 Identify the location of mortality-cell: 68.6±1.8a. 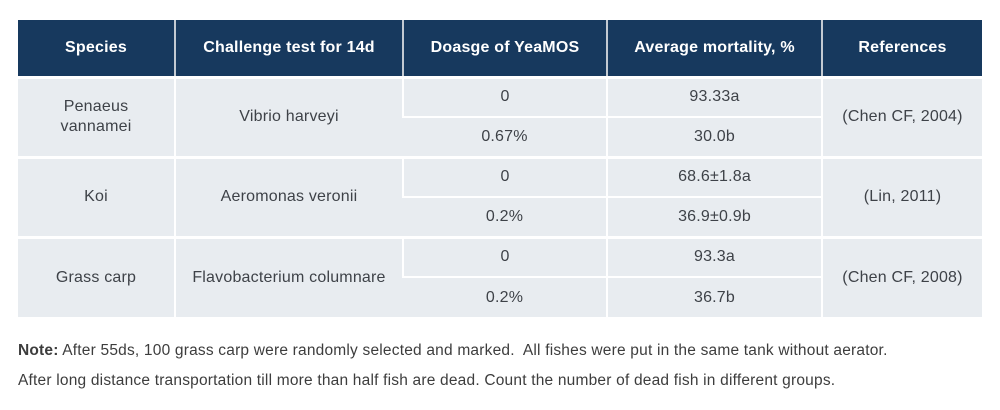
(714, 176).